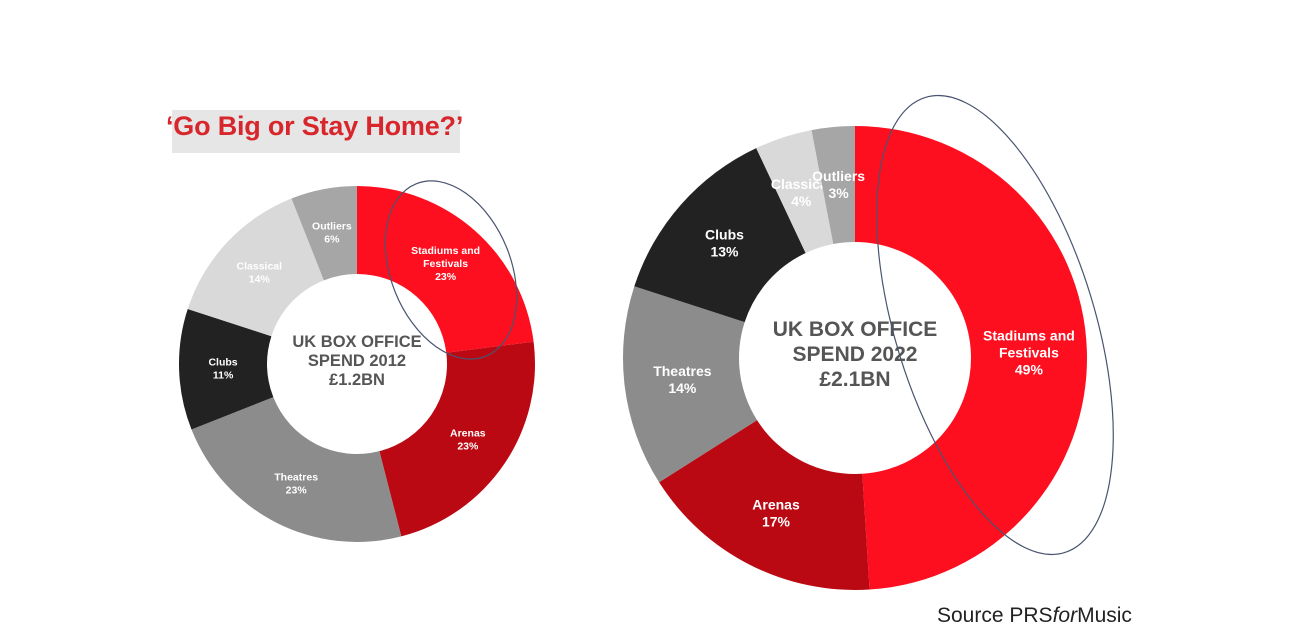 This screenshot has height=644, width=1311. Describe the element at coordinates (357, 380) in the screenshot. I see `donut-center-label: £1.2BN` at that location.